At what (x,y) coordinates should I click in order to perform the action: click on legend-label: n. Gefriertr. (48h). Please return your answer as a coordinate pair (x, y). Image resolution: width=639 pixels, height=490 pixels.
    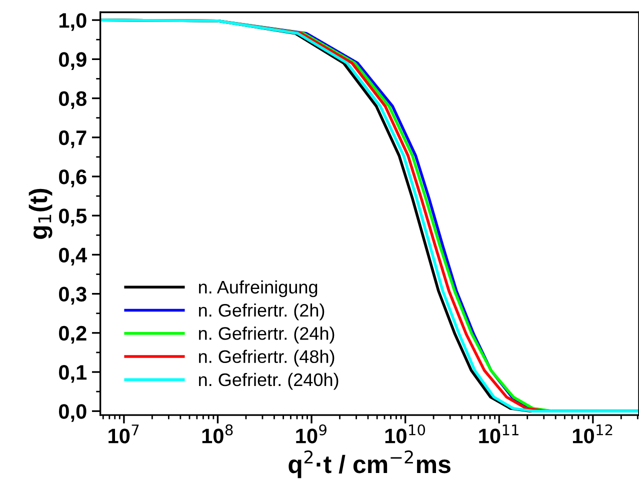
    Looking at the image, I should click on (266, 358).